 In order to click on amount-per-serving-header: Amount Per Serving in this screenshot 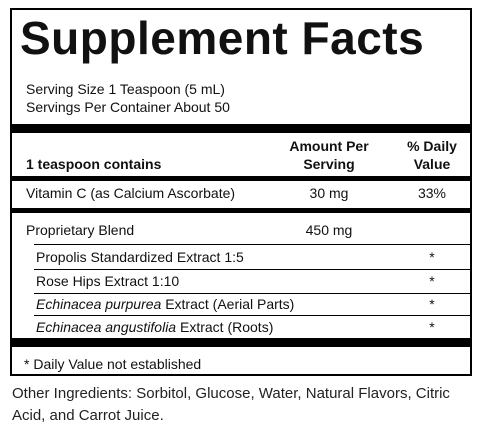, I will do `click(329, 155)`.